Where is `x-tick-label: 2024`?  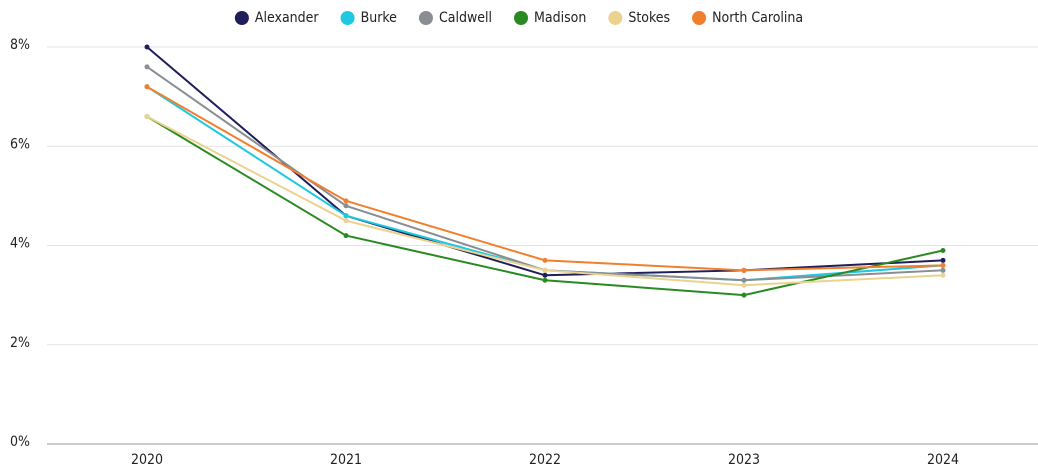 x-tick-label: 2024 is located at coordinates (943, 459).